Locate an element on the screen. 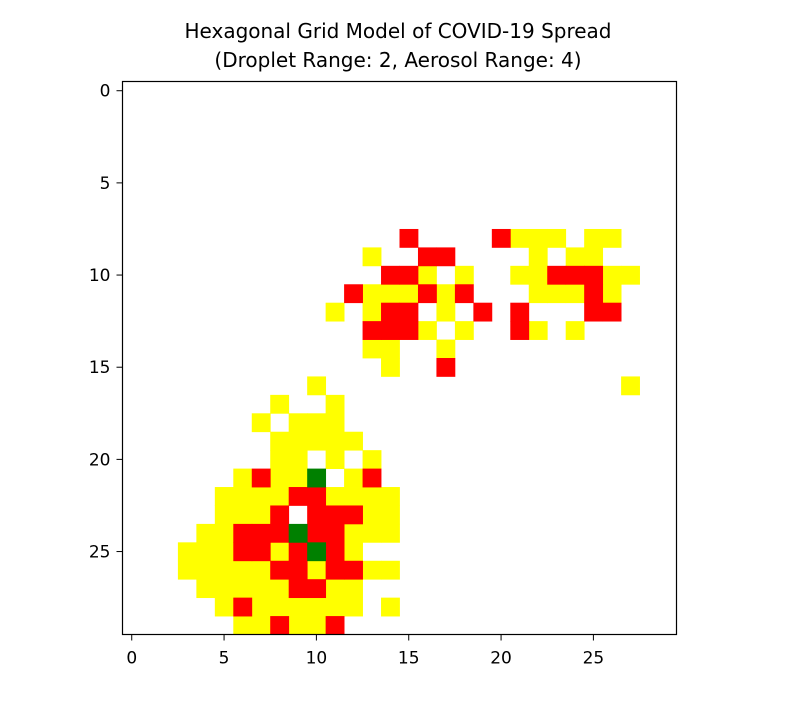  x-axis: 0 5 10 15 20 25 is located at coordinates (365, 651).